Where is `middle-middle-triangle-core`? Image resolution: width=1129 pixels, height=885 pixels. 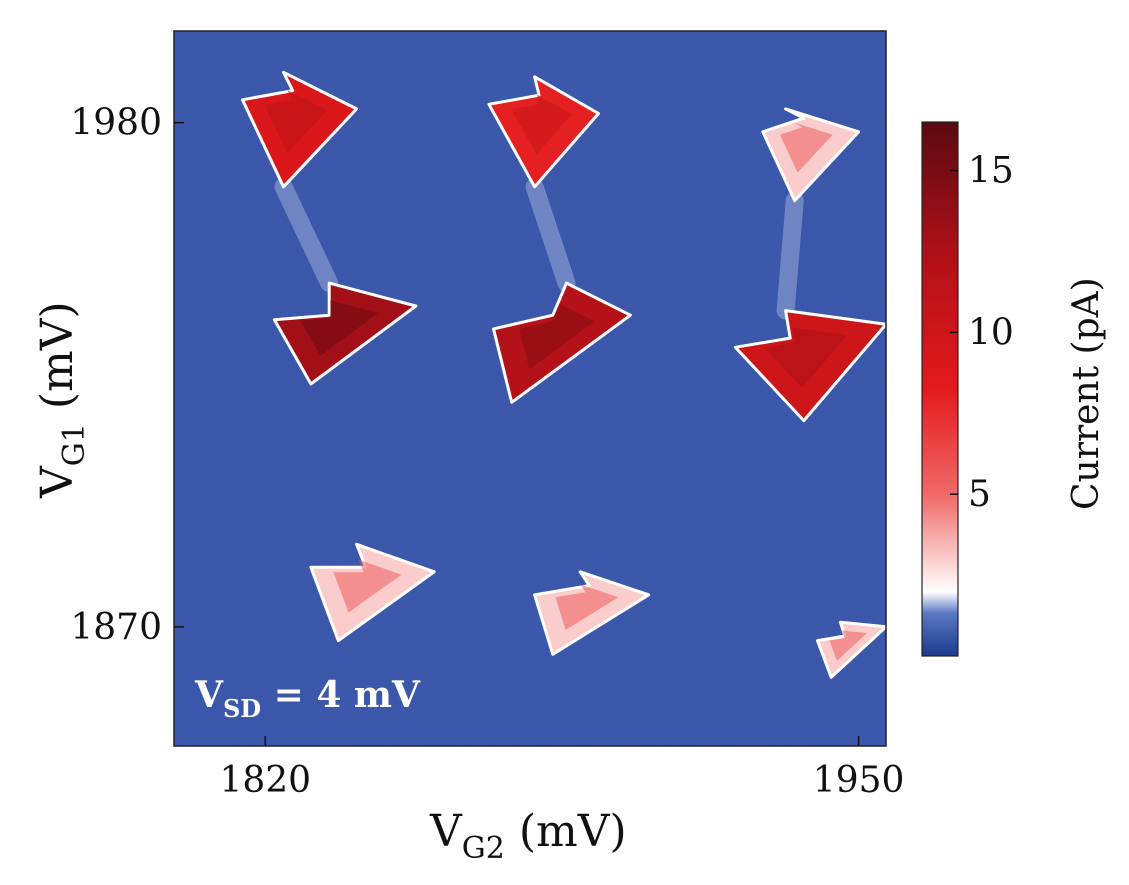 middle-middle-triangle-core is located at coordinates (557, 336).